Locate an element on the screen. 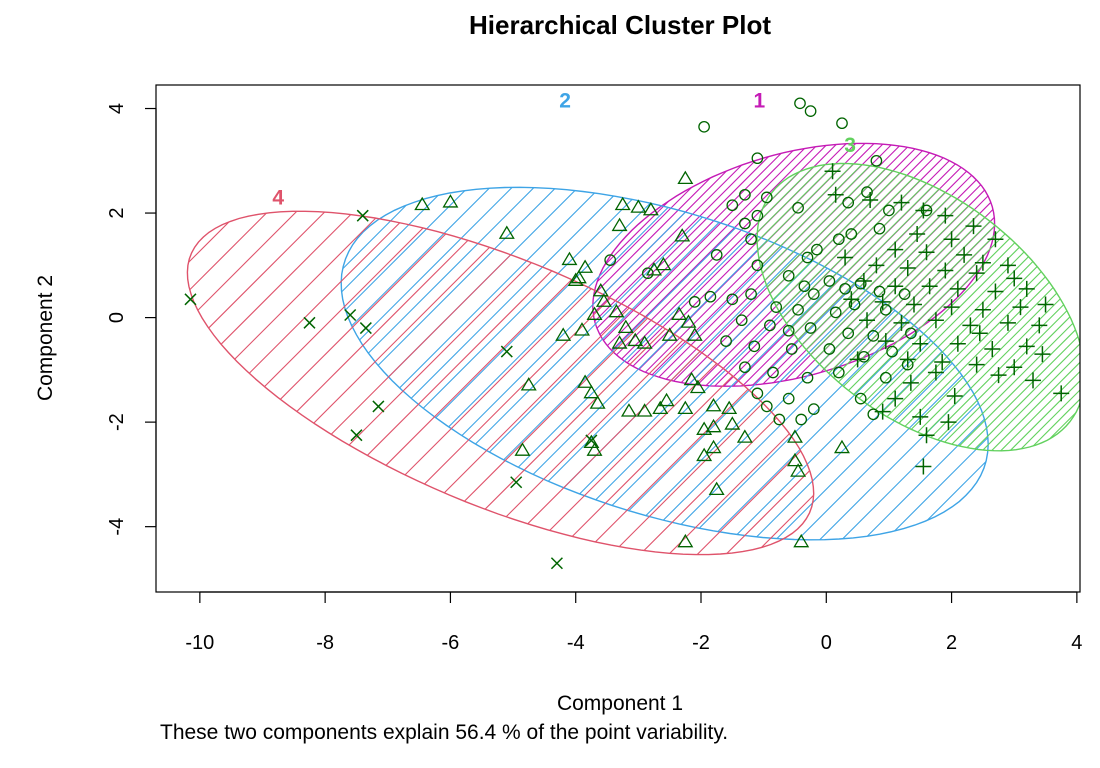  x-tick-label: -4 is located at coordinates (576, 643).